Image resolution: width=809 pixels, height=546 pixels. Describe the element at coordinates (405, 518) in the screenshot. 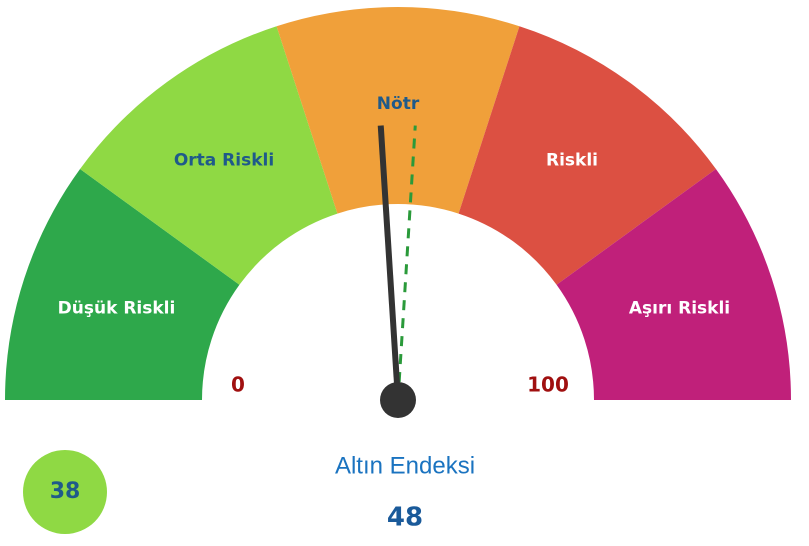

I see `gauge-value: 48` at that location.